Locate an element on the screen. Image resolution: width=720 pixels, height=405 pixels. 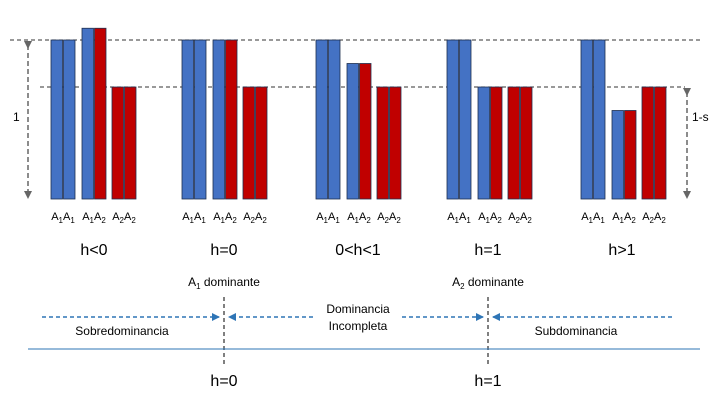
genotype-label-a1a1-4: A1A1 is located at coordinates (593, 218).